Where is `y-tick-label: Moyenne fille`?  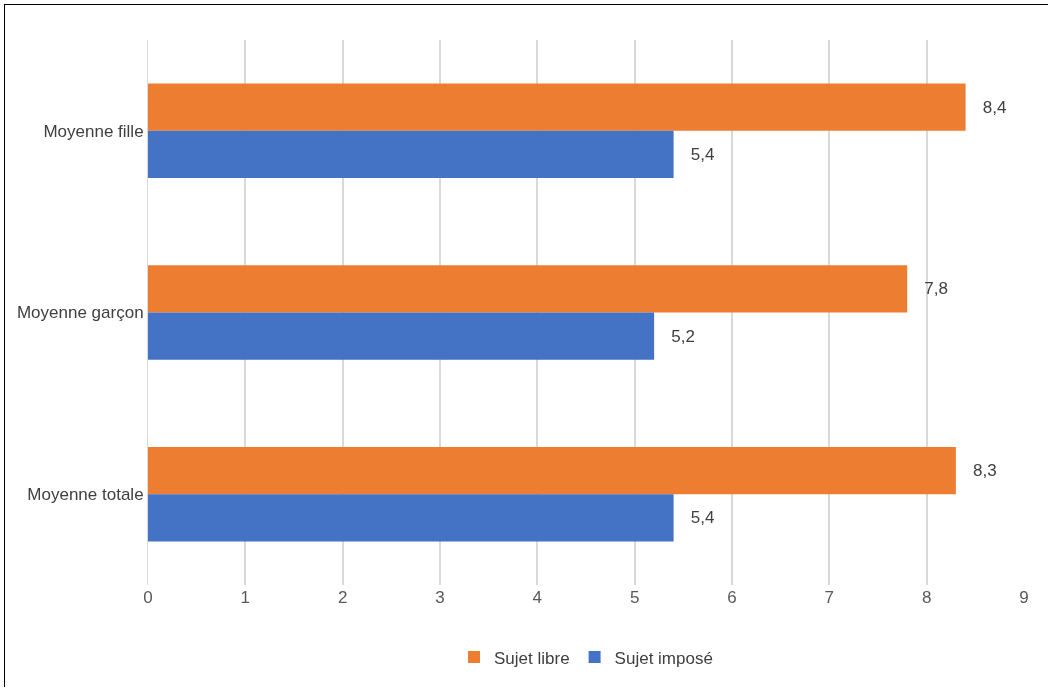 y-tick-label: Moyenne fille is located at coordinates (93, 131).